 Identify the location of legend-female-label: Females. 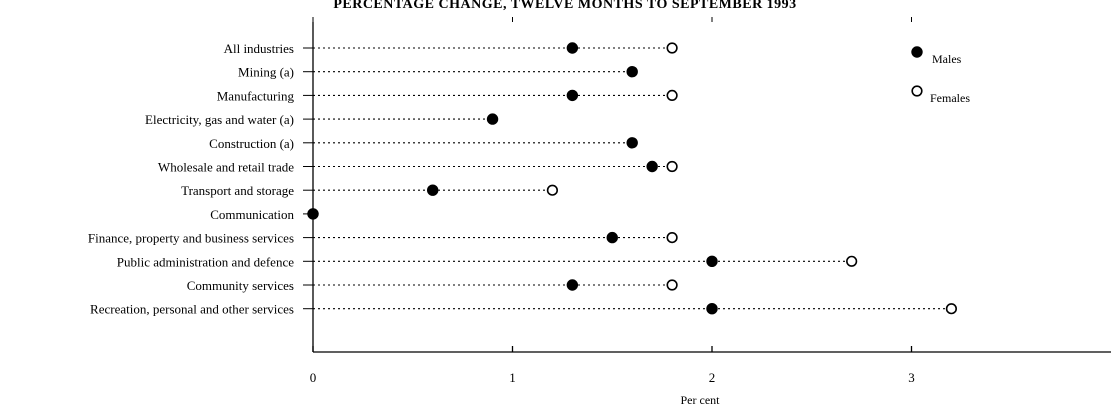
(950, 98).